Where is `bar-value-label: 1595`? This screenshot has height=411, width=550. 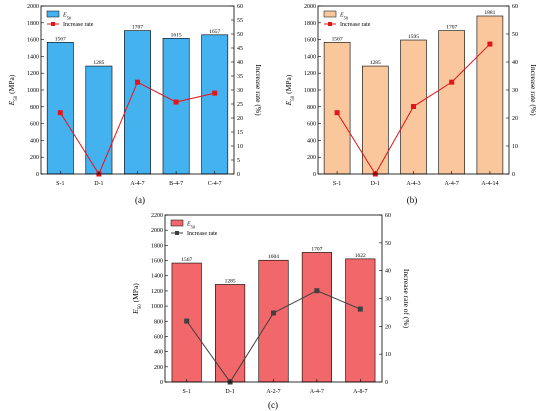 bar-value-label: 1595 is located at coordinates (413, 37).